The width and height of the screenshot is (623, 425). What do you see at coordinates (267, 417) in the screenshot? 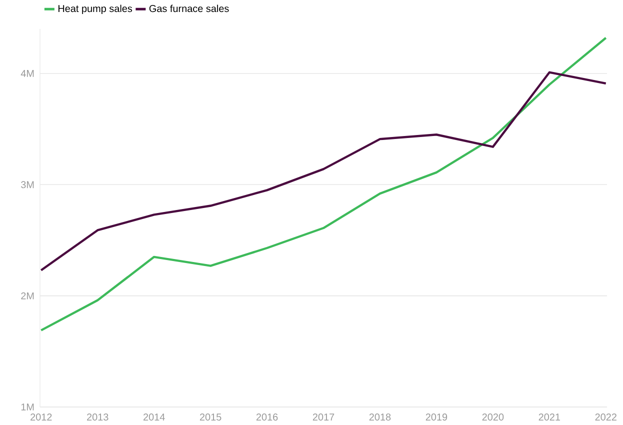
I see `x-tick-label: 2016` at bounding box center [267, 417].